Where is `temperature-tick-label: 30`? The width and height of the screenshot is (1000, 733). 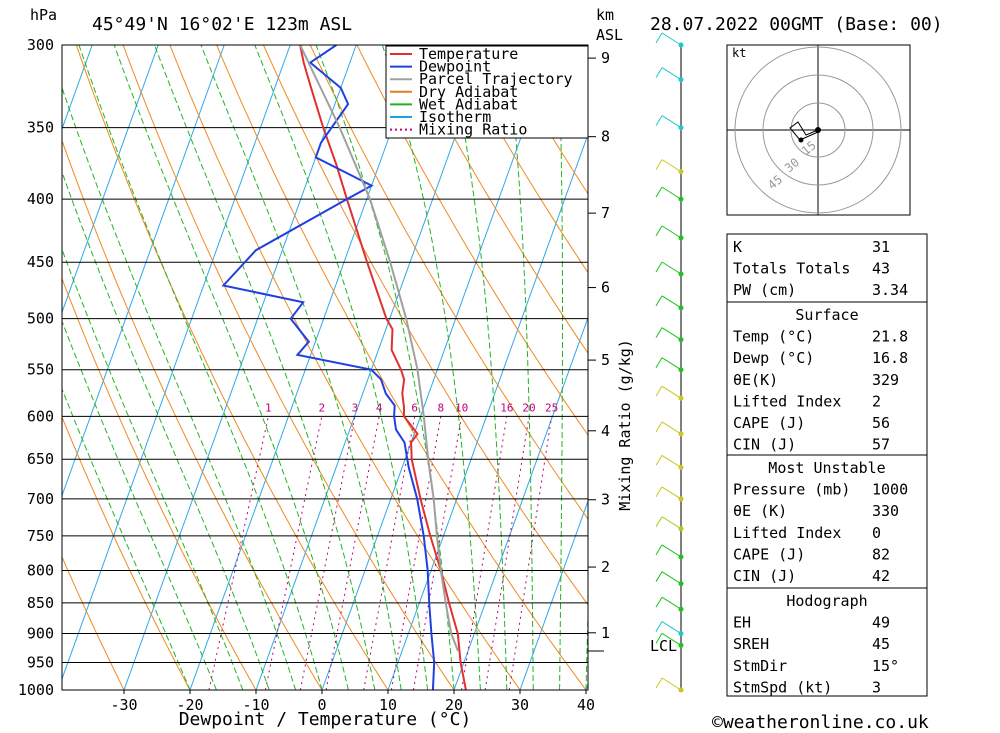
temperature-tick-label: 30 is located at coordinates (520, 705).